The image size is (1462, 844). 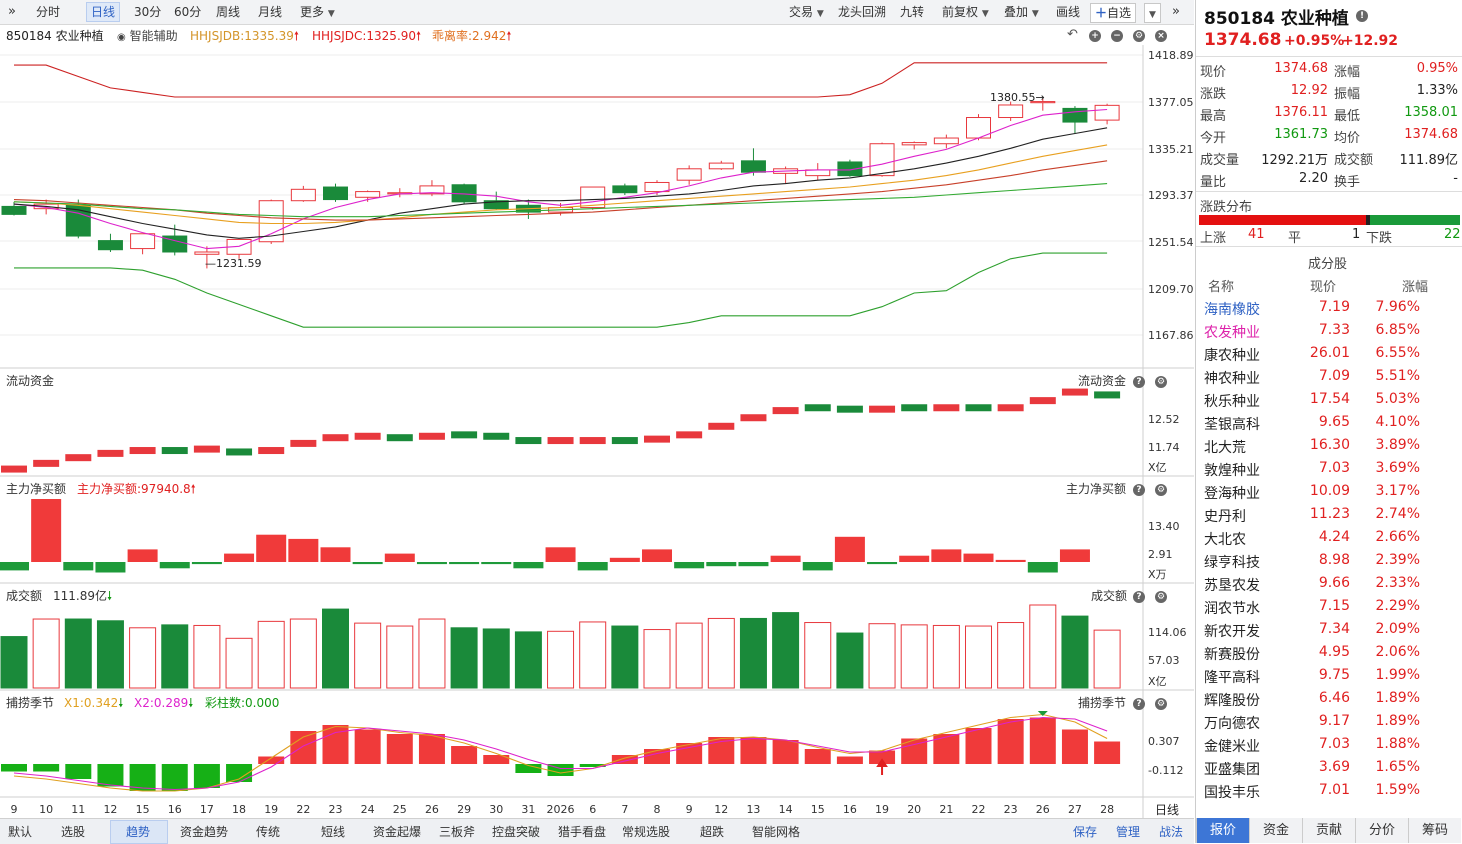 I want to click on quote-value: 1358.01, so click(x=1431, y=112).